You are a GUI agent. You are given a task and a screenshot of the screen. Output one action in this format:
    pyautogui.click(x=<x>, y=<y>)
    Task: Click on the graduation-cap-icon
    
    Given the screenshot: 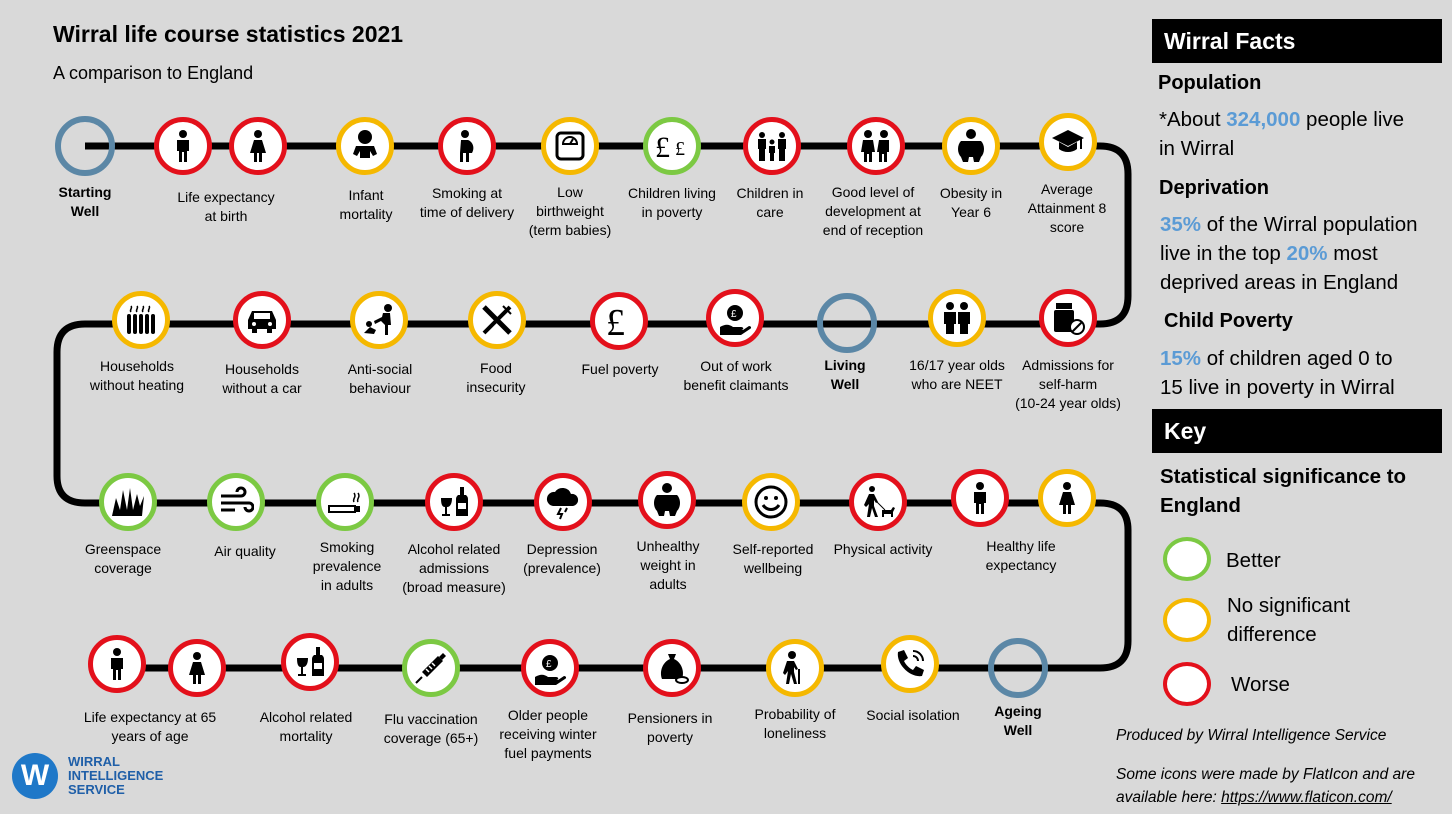 What is the action you would take?
    pyautogui.click(x=1068, y=142)
    